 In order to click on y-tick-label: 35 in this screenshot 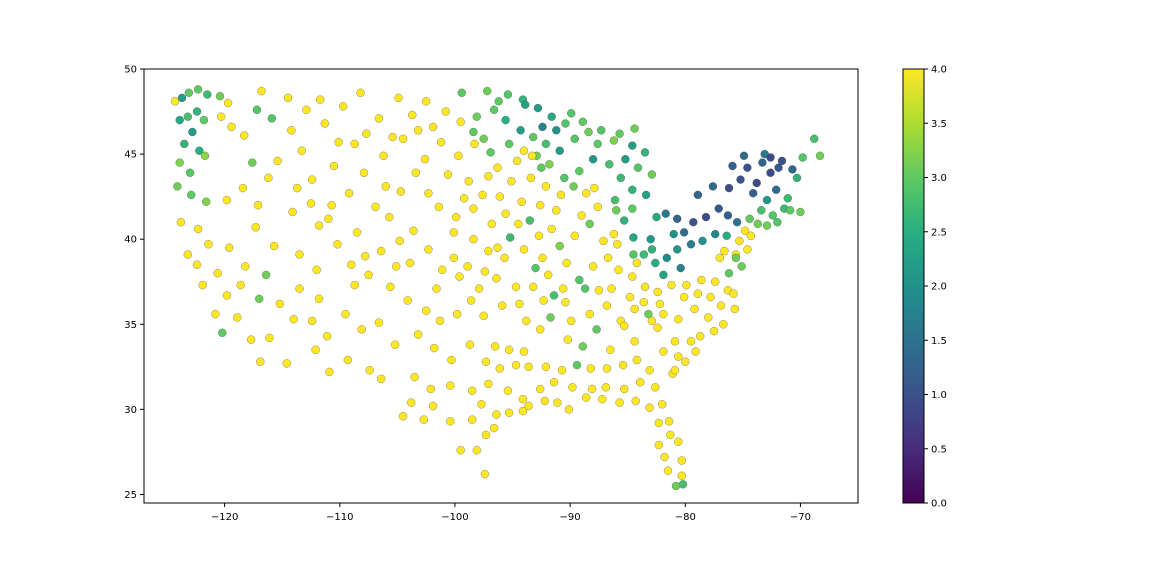, I will do `click(130, 325)`.